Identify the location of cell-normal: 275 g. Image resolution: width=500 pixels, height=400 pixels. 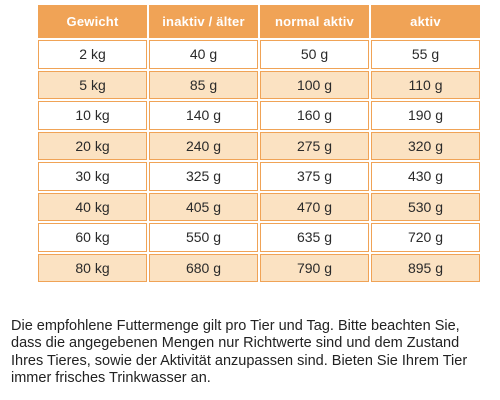
(314, 145).